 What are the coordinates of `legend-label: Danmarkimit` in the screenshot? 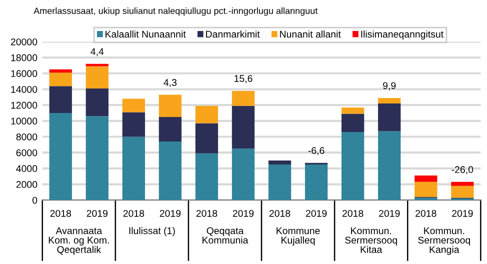 It's located at (233, 34).